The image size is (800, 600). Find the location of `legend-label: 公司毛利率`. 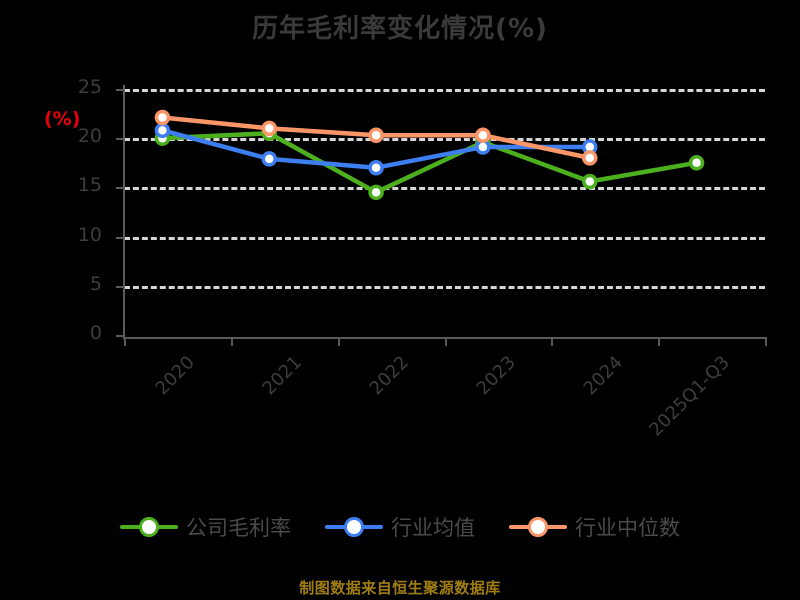

legend-label: 公司毛利率 is located at coordinates (238, 528).